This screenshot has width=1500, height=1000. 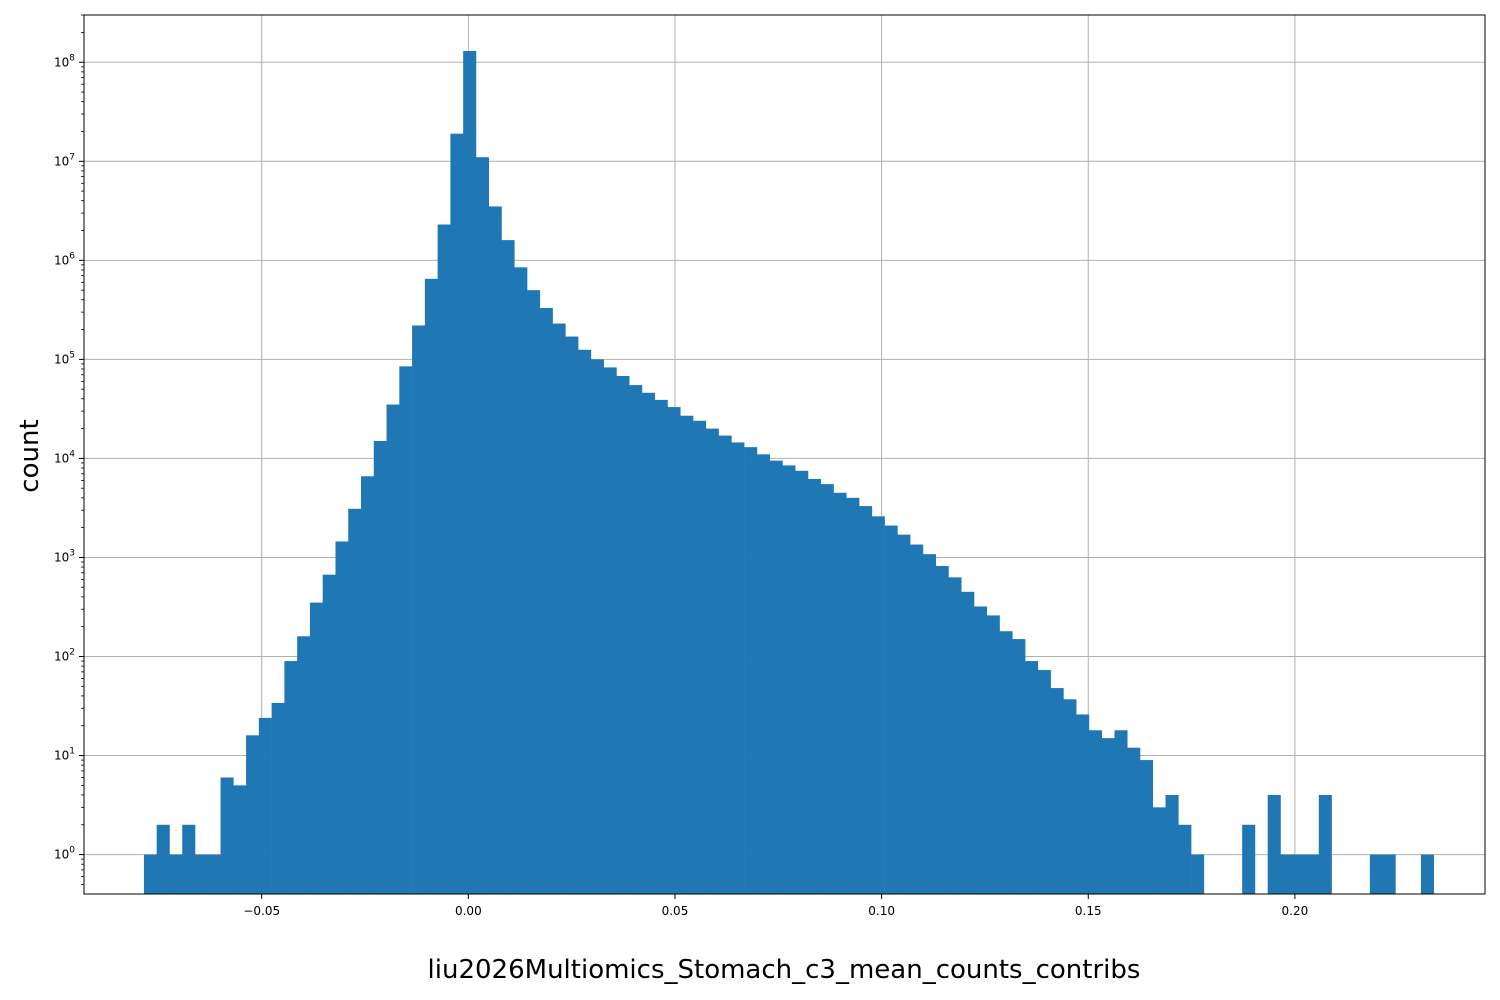 What do you see at coordinates (261, 911) in the screenshot?
I see `x-tick-label: −0.05` at bounding box center [261, 911].